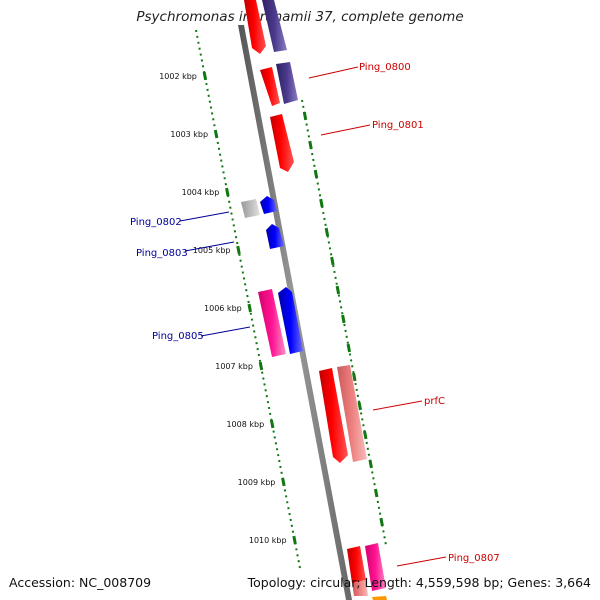 Image resolution: width=600 pixels, height=600 pixels. What do you see at coordinates (352, 413) in the screenshot?
I see `gene-arrow-salmon` at bounding box center [352, 413].